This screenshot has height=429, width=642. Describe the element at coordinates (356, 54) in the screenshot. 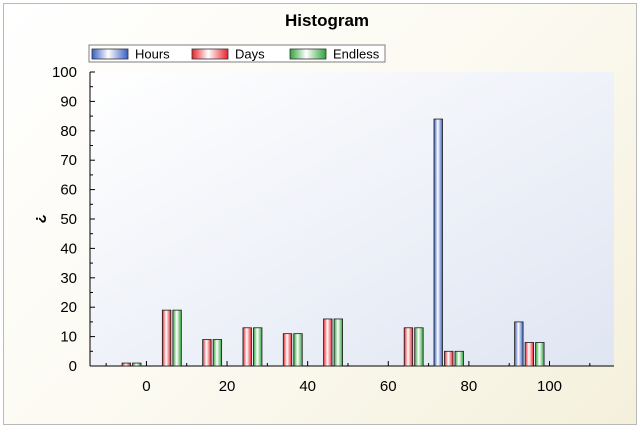

I see `legend-label-endless: Endless` at that location.